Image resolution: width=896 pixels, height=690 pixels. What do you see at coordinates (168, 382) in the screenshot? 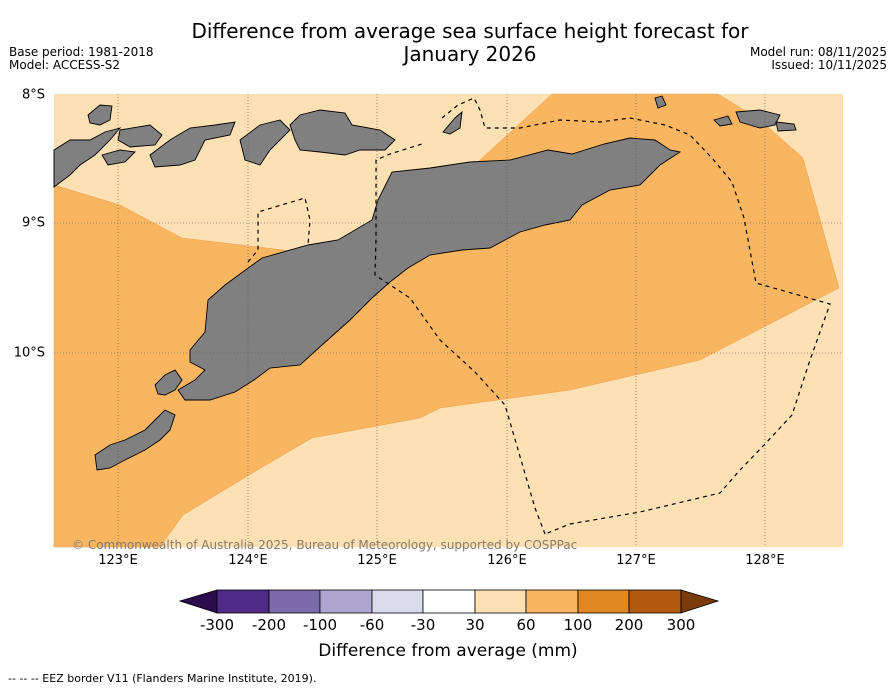
I see `semau-island` at bounding box center [168, 382].